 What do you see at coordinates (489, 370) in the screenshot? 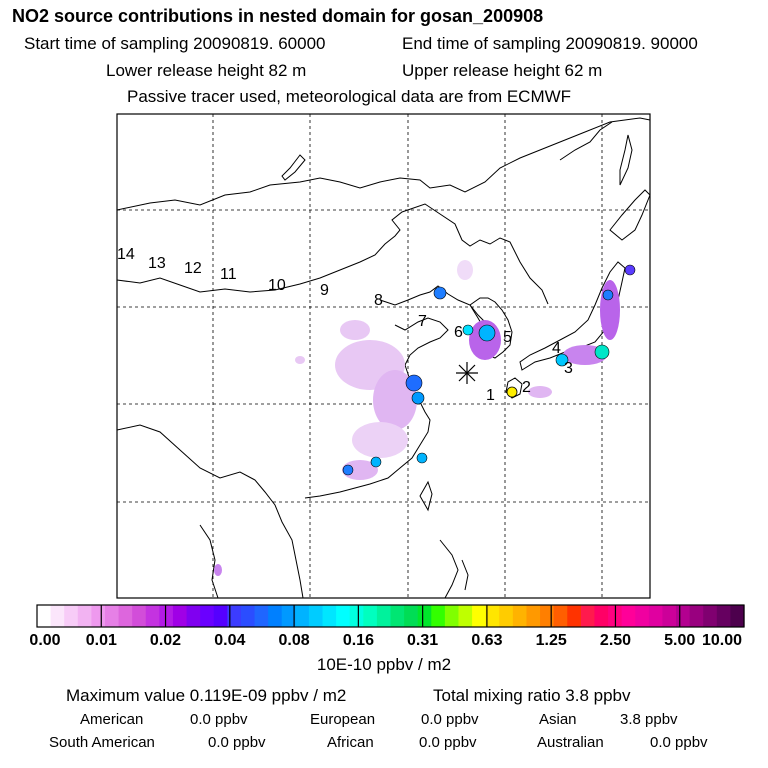
I see `hotspots` at bounding box center [489, 370].